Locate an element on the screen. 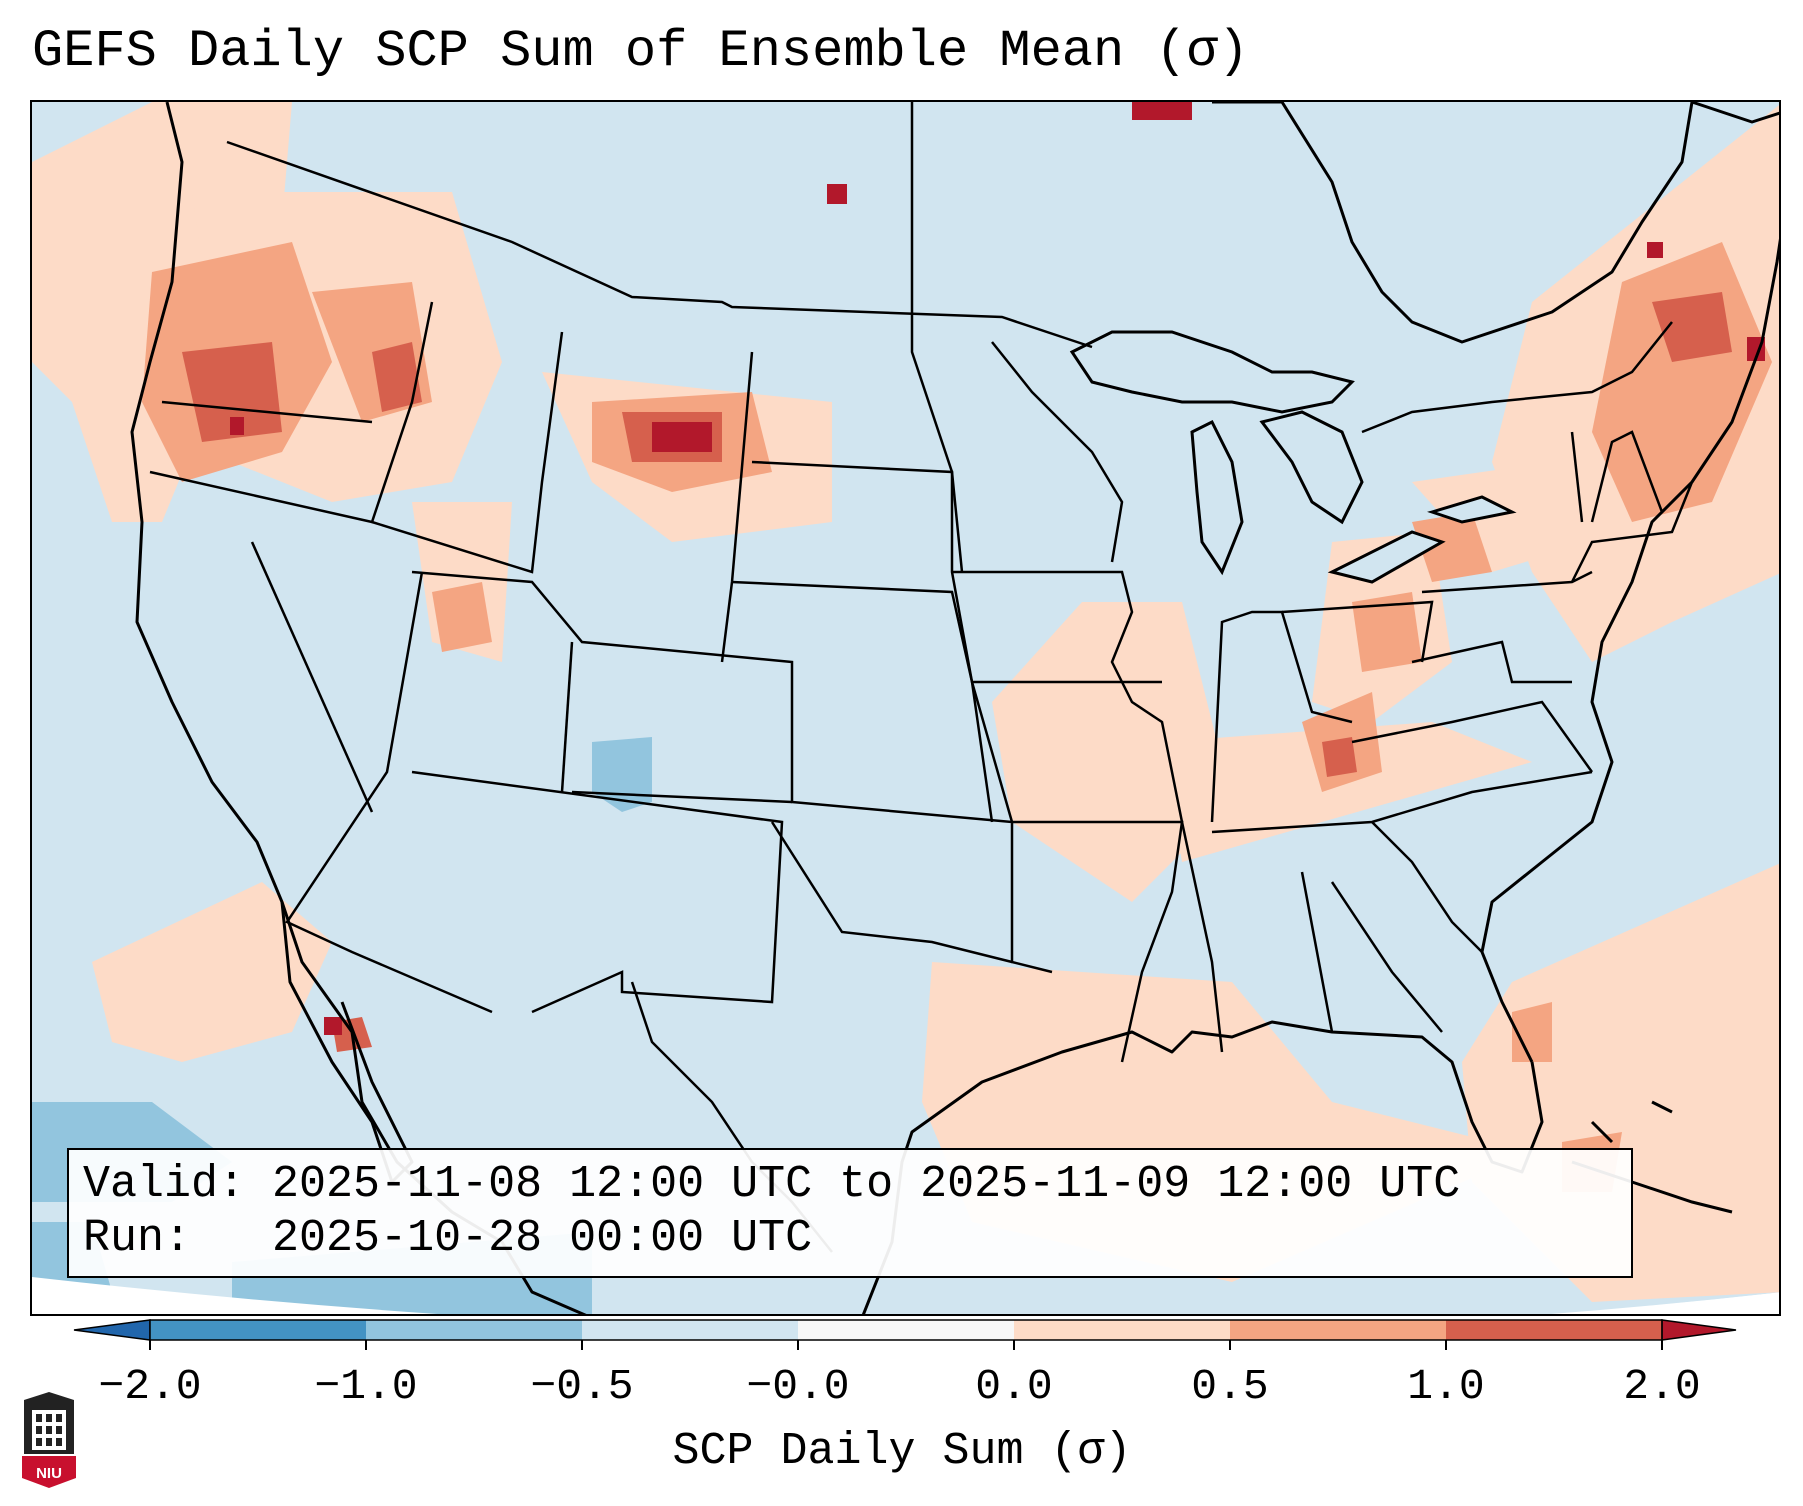 The image size is (1803, 1506). projection-corner-right is located at coordinates (1665, 1303).